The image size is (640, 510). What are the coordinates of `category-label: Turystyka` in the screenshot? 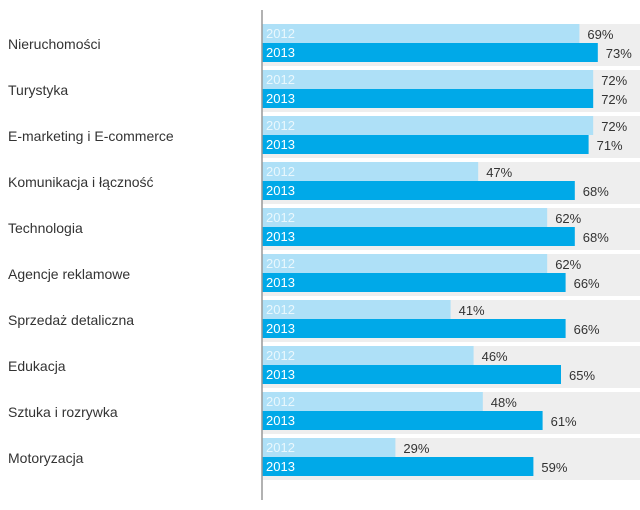 It's located at (38, 90).